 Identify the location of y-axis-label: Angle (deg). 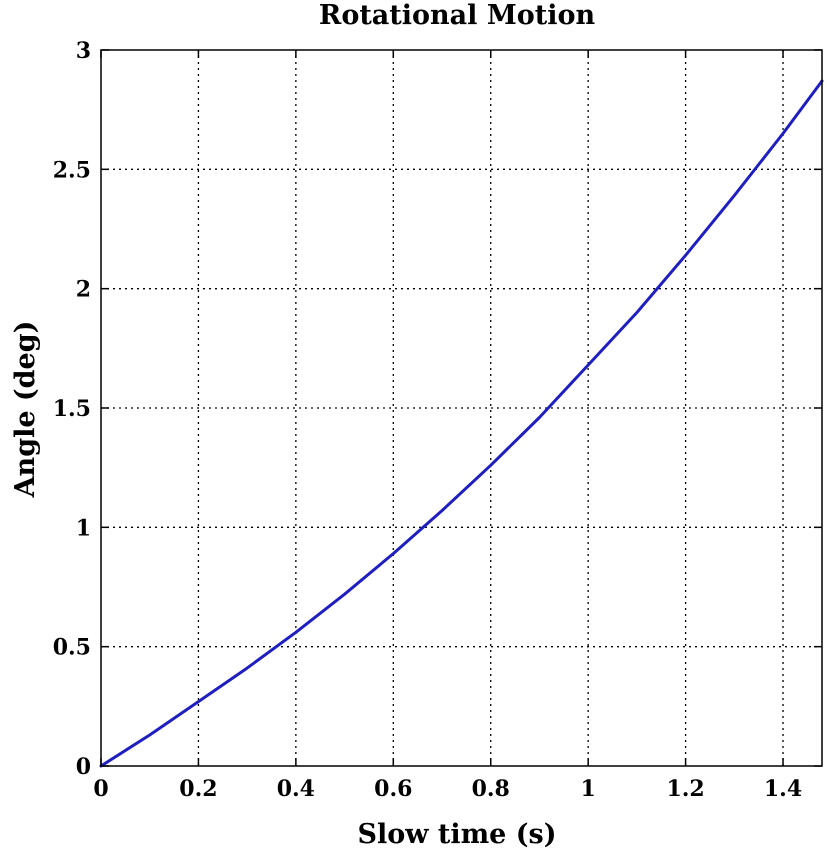
(25, 410).